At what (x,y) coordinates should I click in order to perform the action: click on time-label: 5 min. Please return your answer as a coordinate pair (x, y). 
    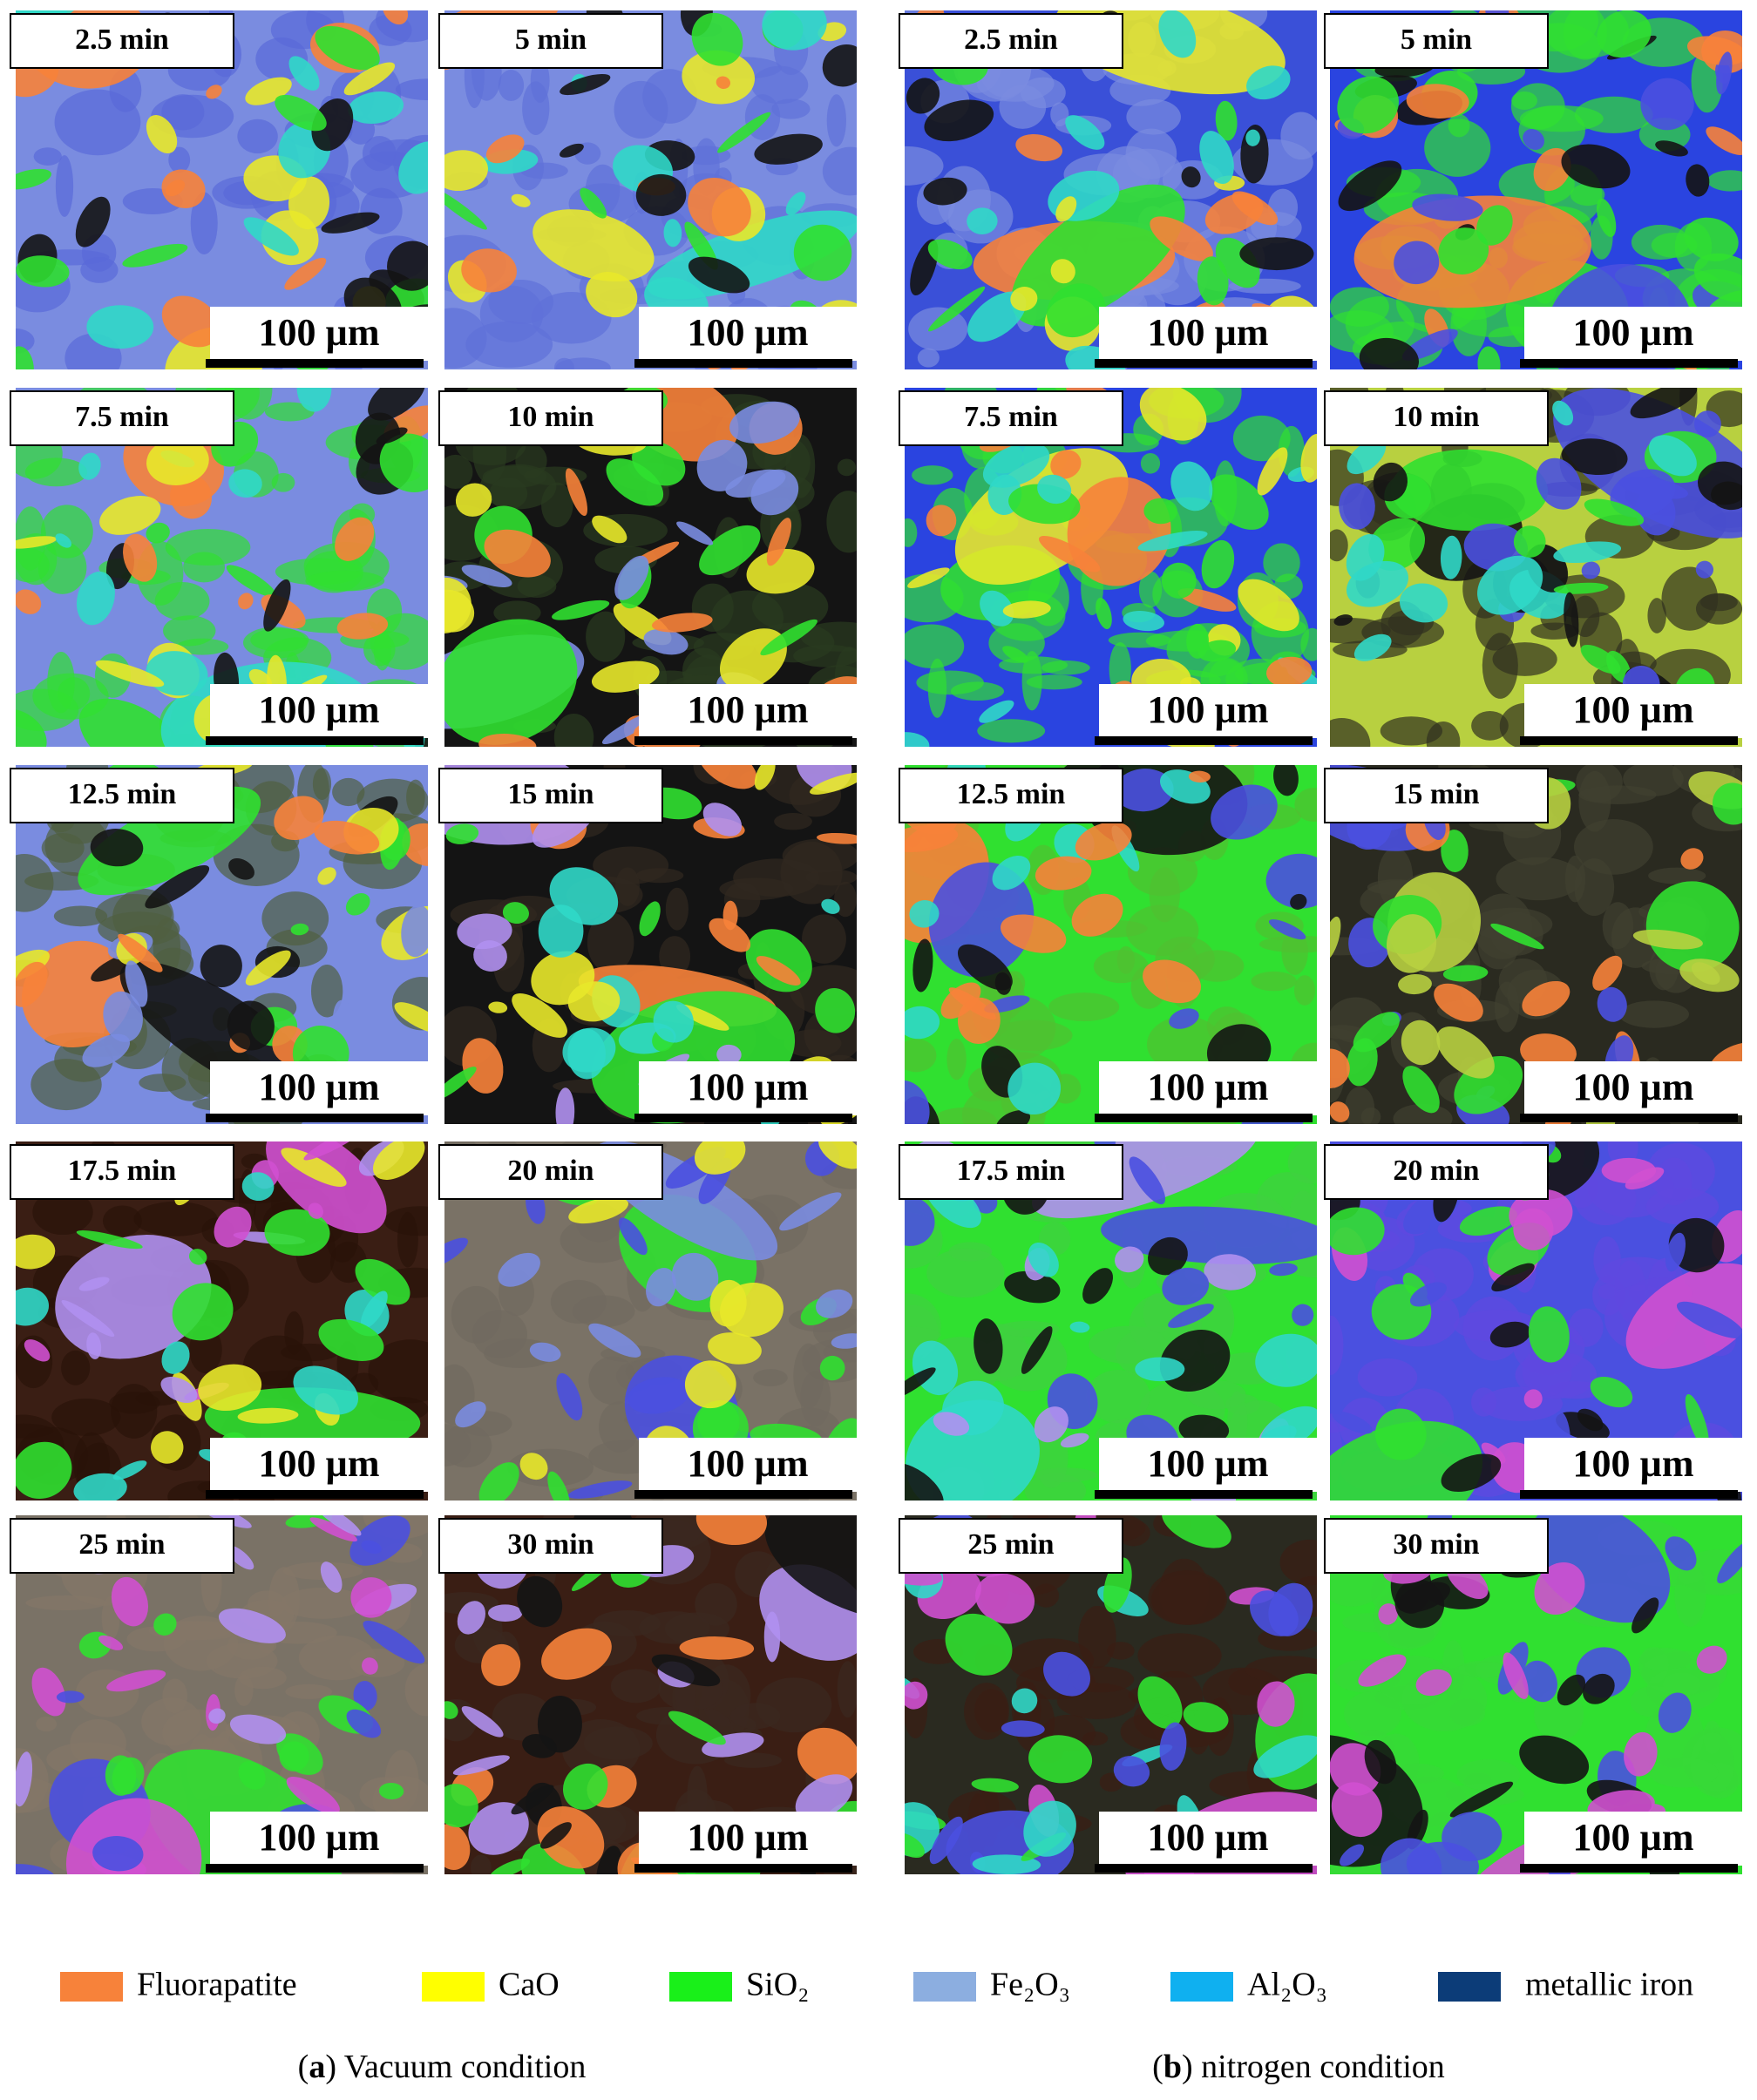
    Looking at the image, I should click on (1437, 40).